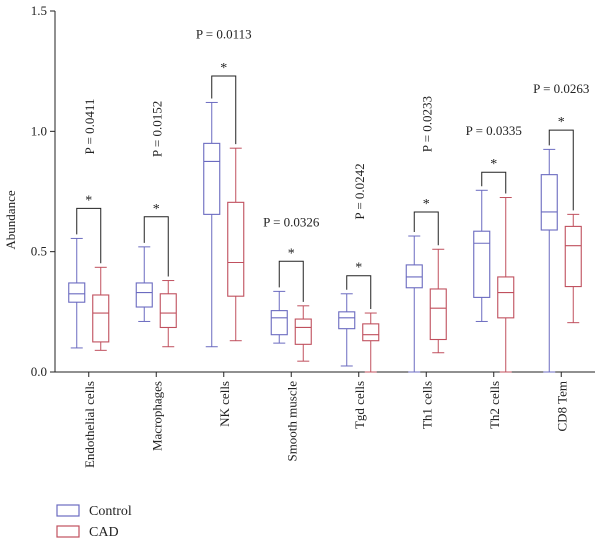 This screenshot has height=543, width=600. What do you see at coordinates (359, 405) in the screenshot?
I see `category-label: Tgd cells` at bounding box center [359, 405].